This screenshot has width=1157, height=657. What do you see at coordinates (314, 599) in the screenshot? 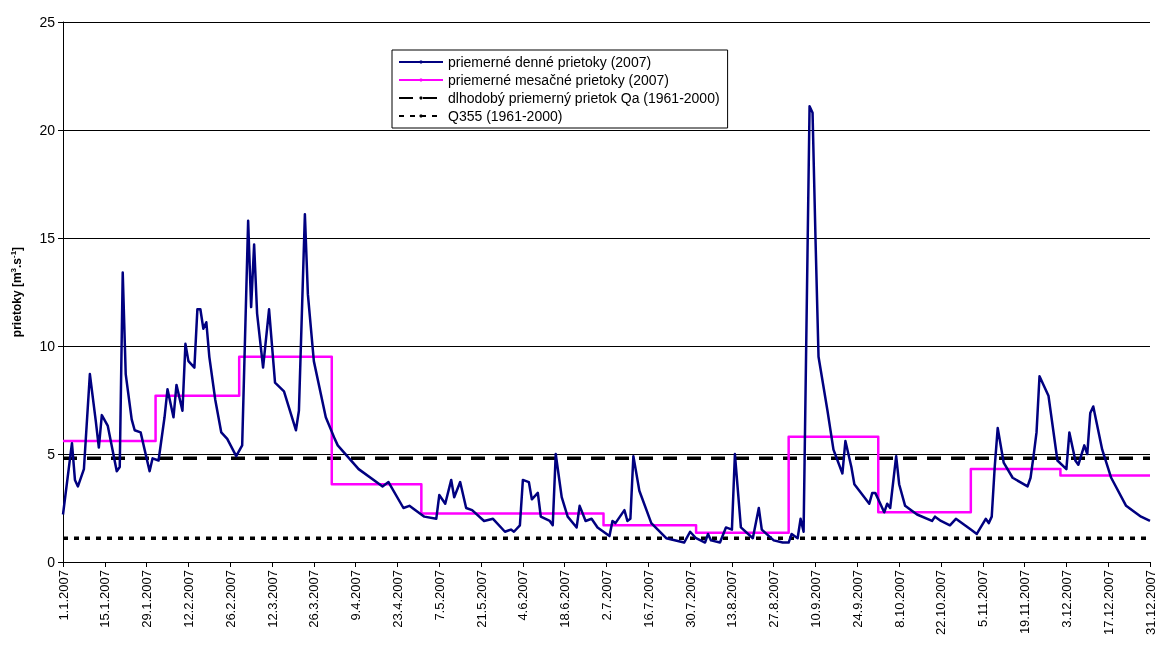
I see `x-tick-label: 26.3.2007` at bounding box center [314, 599].